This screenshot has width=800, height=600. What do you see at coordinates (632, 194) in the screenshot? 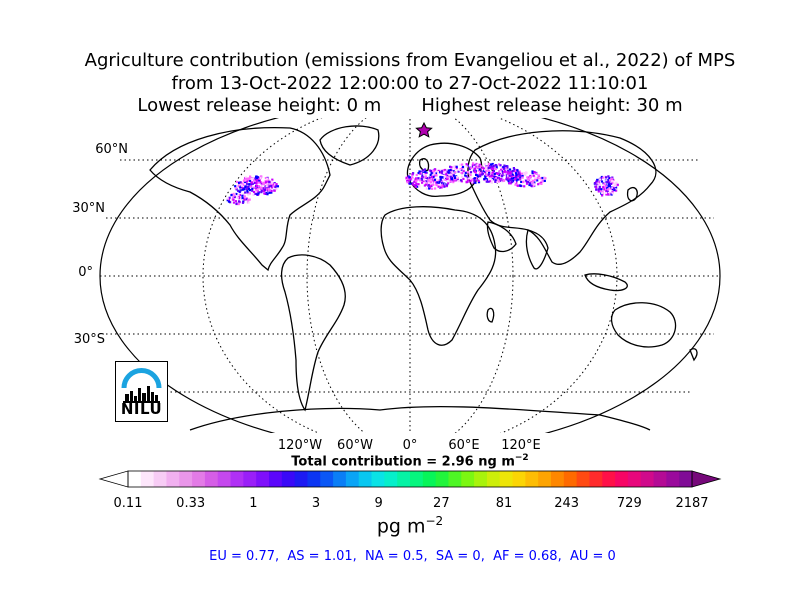
I see `japan` at bounding box center [632, 194].